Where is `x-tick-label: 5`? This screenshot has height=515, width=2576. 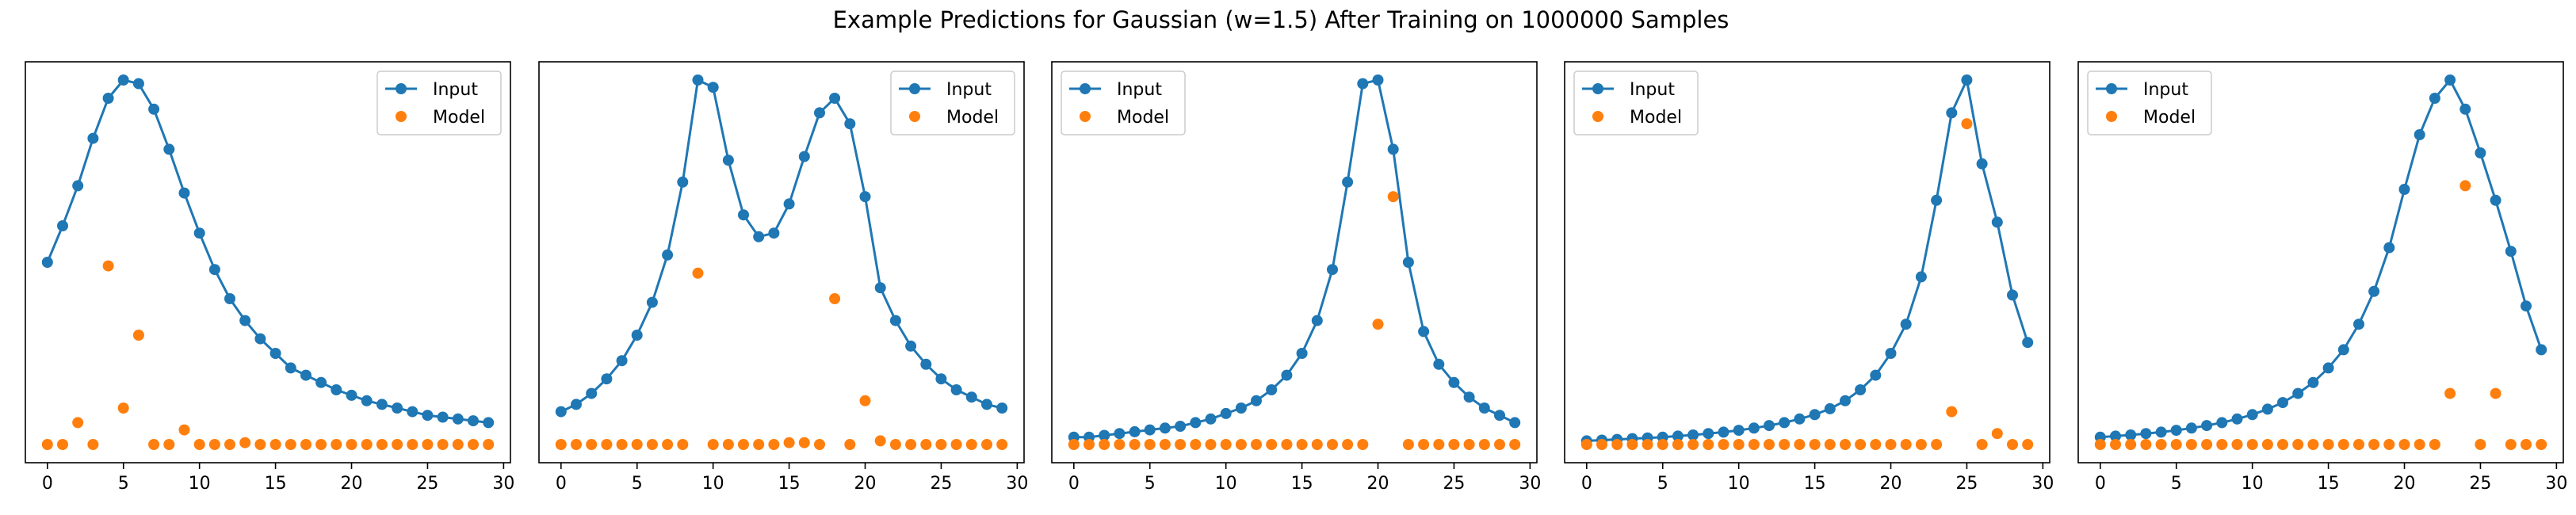 x-tick-label: 5 is located at coordinates (637, 484).